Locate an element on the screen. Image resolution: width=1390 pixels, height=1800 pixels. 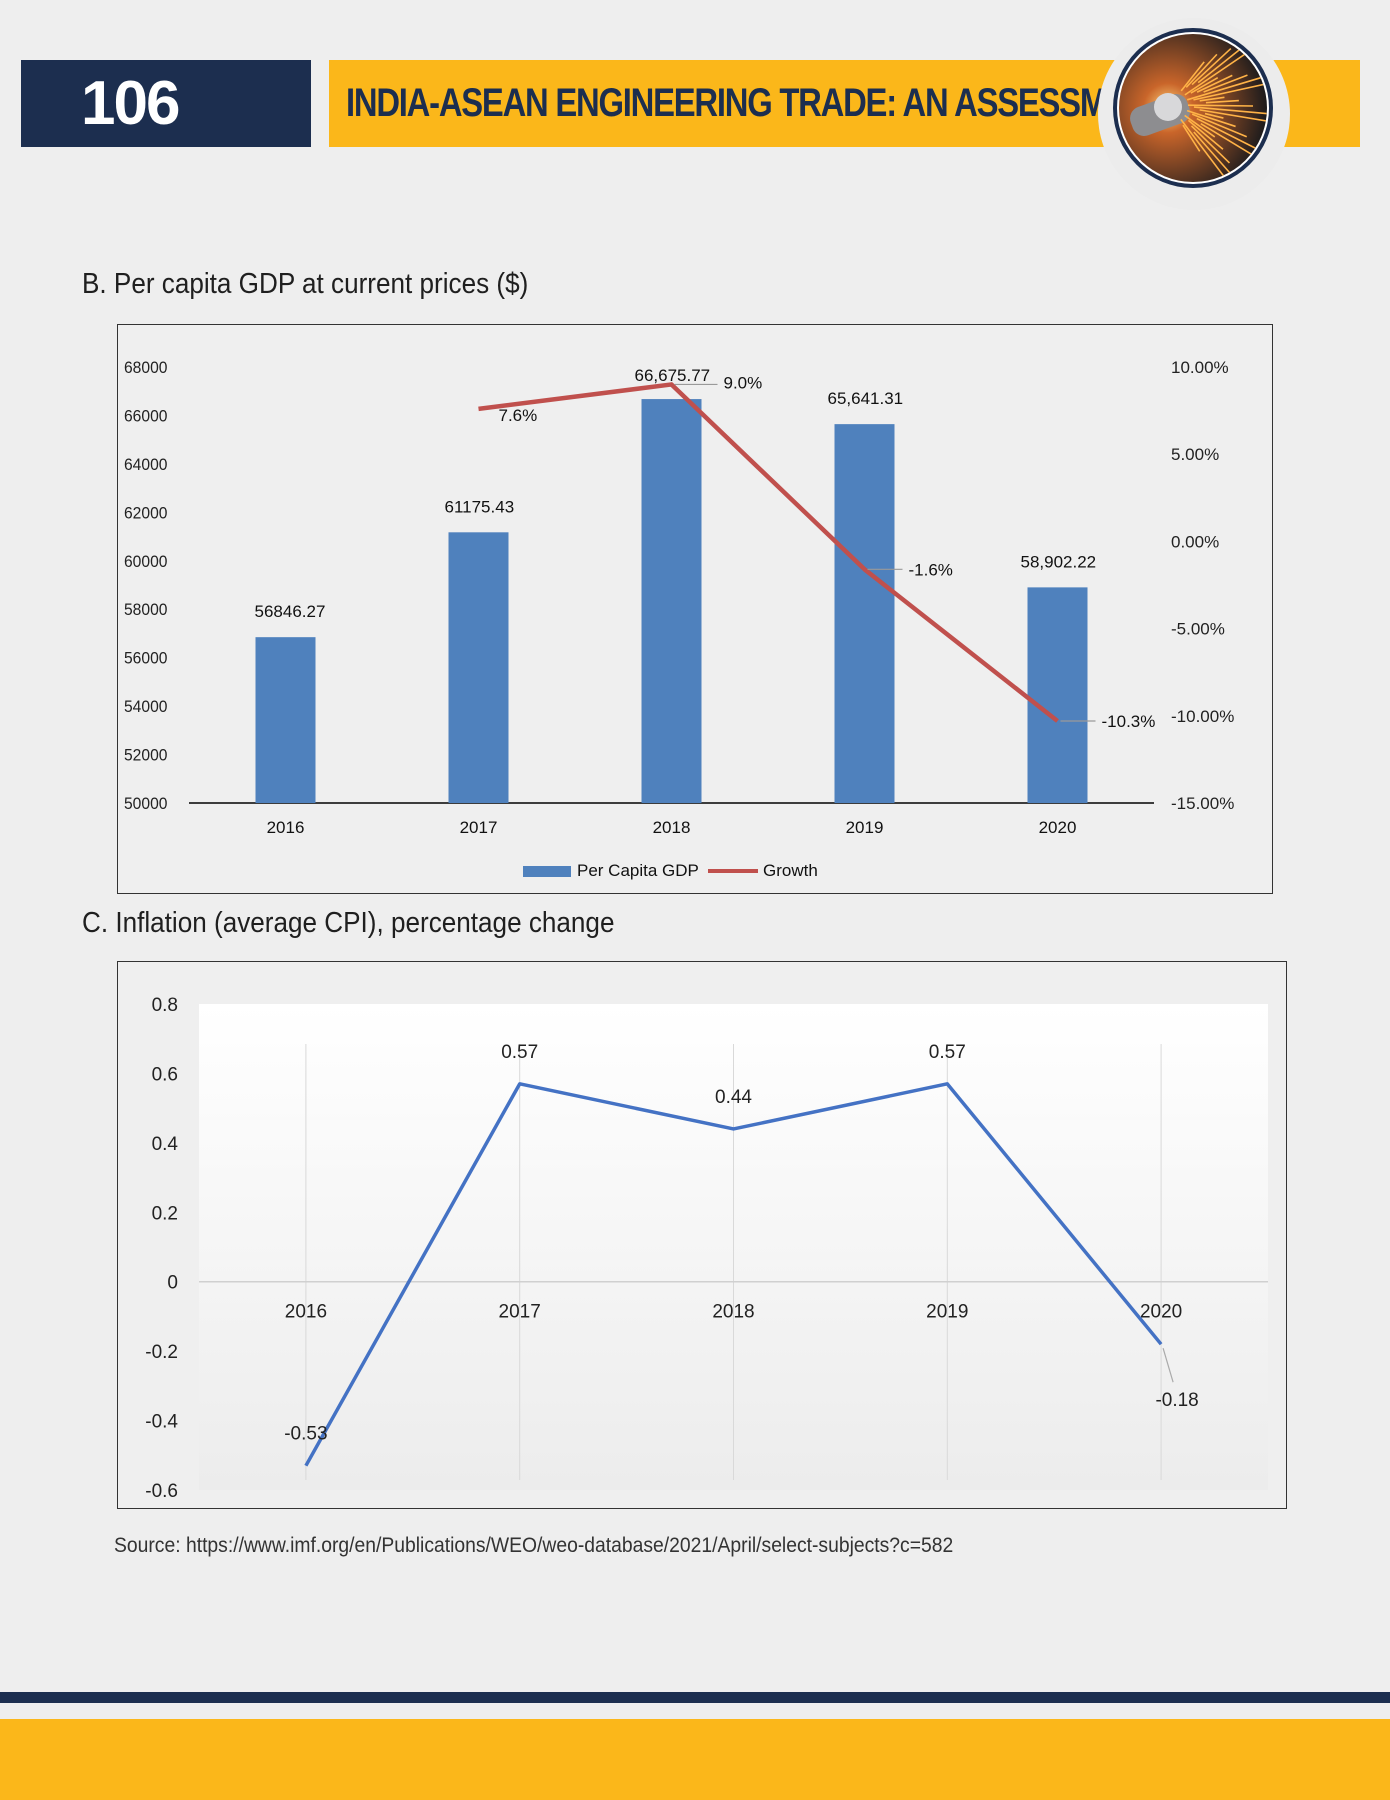
growth-value-label: -1.6% is located at coordinates (931, 569).